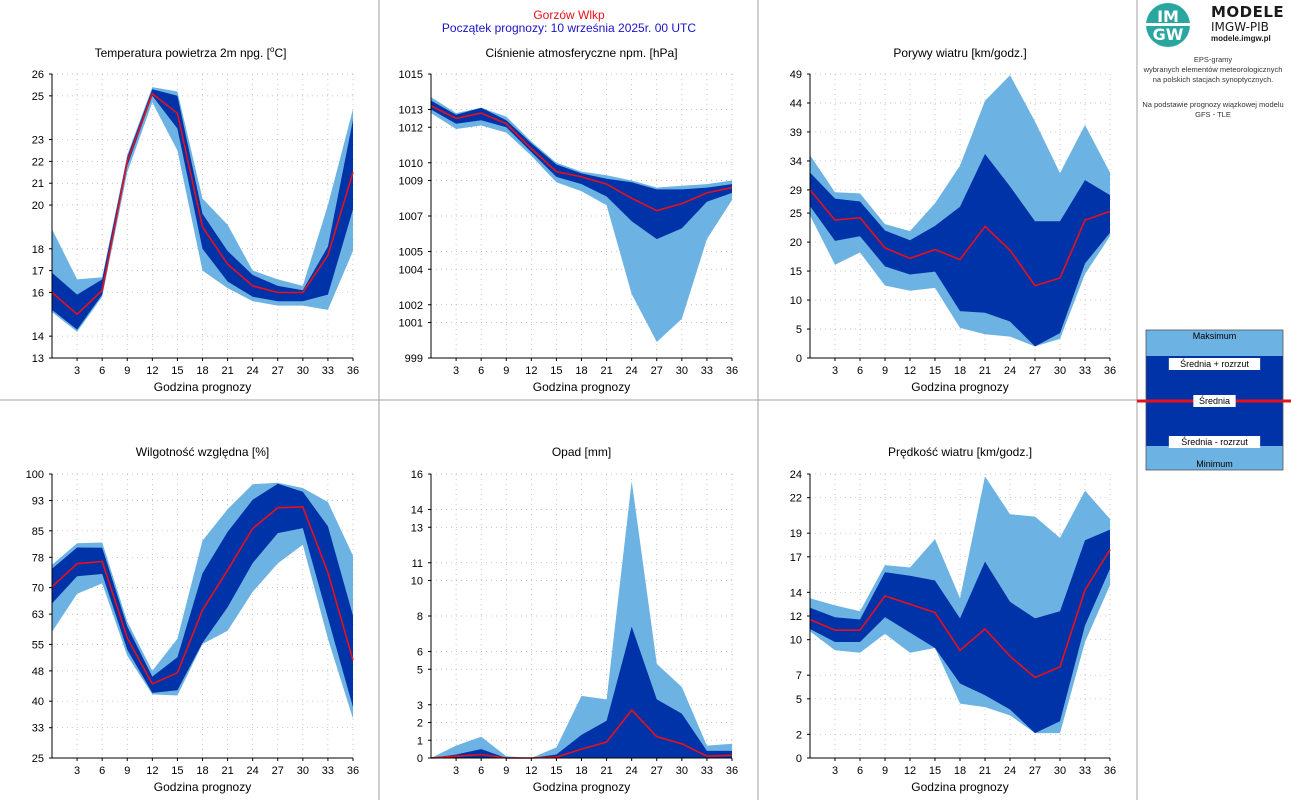 The image size is (1291, 800). I want to click on imgw-logo: IM GW MODELE IMGW-PIB modele.imgw.pl, so click(1214, 25).